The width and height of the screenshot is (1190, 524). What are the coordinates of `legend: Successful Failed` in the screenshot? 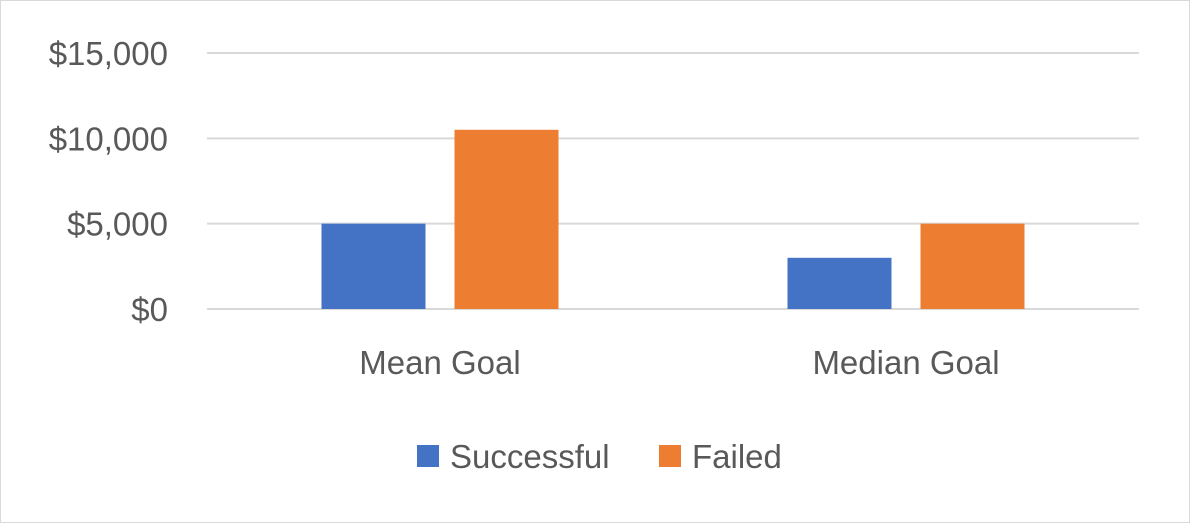 It's located at (599, 456).